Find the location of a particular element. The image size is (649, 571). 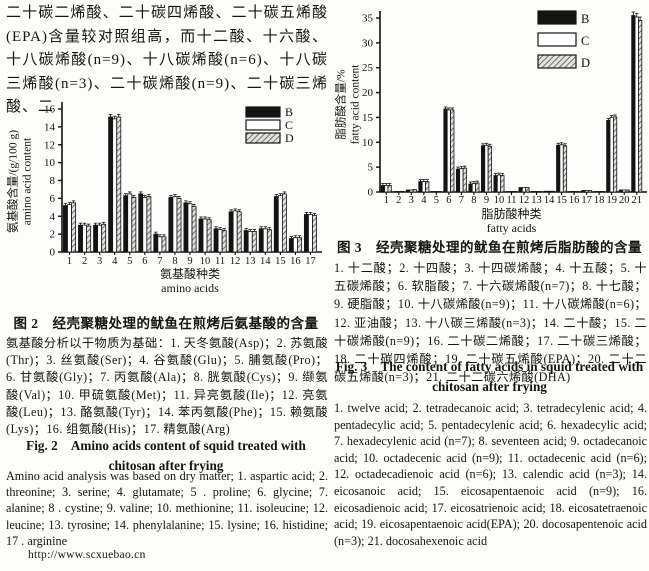

fig3-x-axis-title: 脂肪酸种类 fatty acids is located at coordinates (511, 221).